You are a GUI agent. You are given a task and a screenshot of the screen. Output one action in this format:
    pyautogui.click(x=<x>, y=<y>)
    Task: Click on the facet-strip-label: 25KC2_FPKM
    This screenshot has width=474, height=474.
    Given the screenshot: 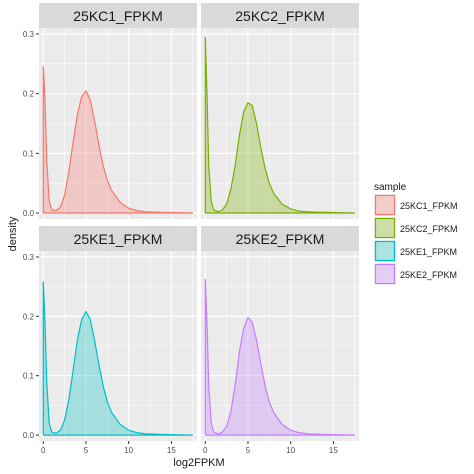 What is the action you would take?
    pyautogui.click(x=279, y=16)
    